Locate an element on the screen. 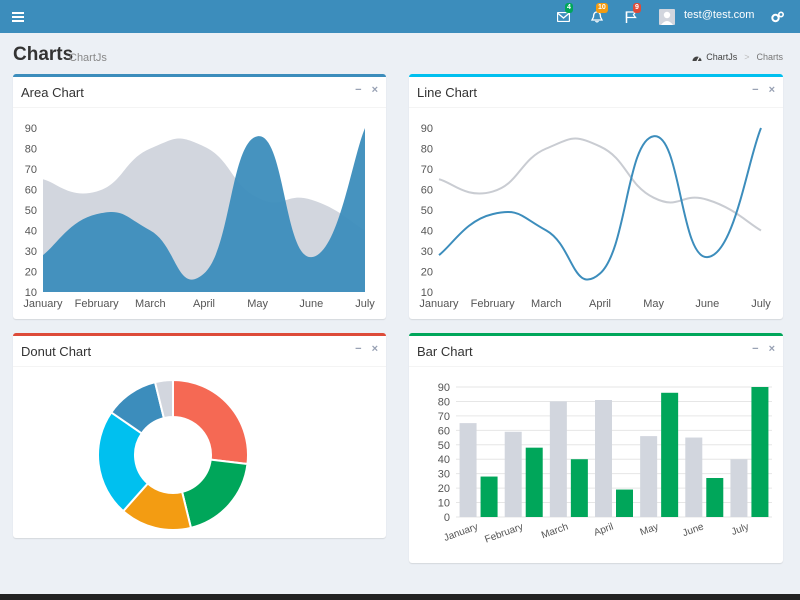 This screenshot has height=600, width=800. messages-badge: 4 is located at coordinates (569, 8).